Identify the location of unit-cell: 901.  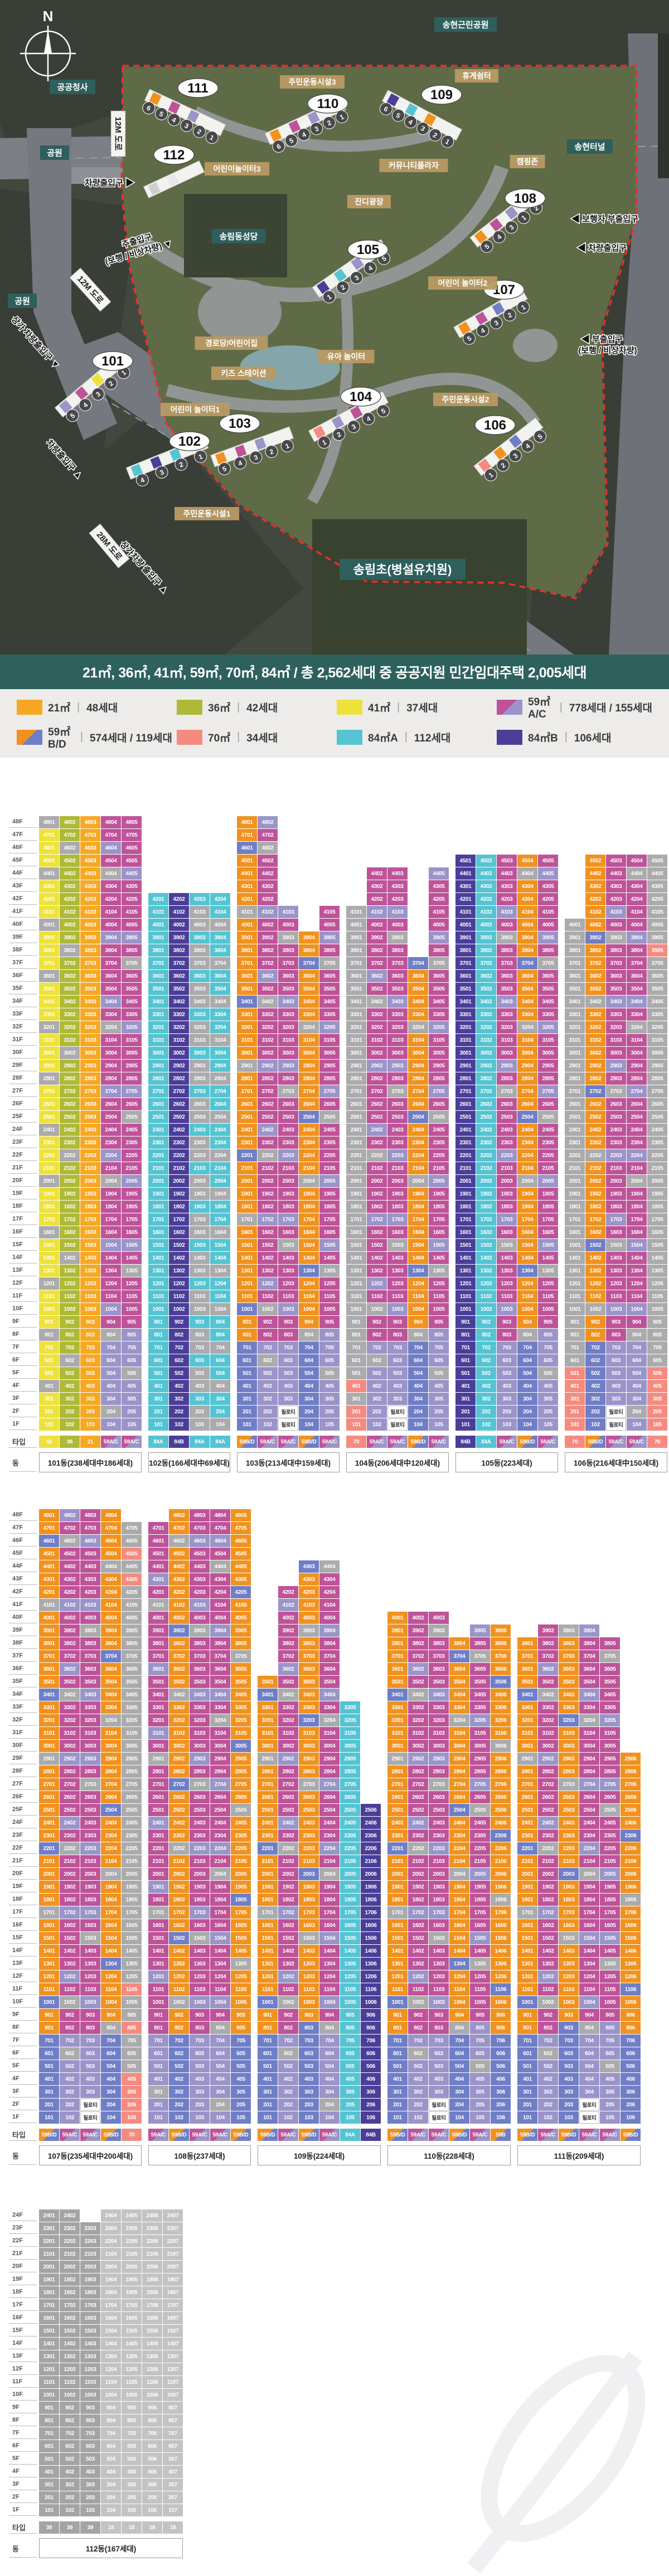
(356, 1322).